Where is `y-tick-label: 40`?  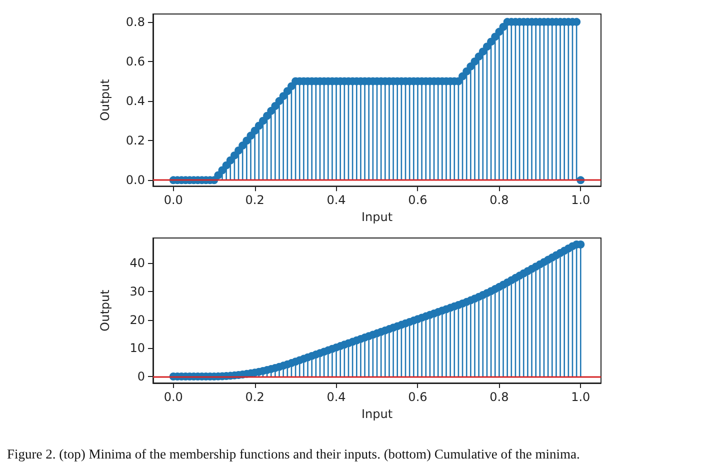 y-tick-label: 40 is located at coordinates (137, 263).